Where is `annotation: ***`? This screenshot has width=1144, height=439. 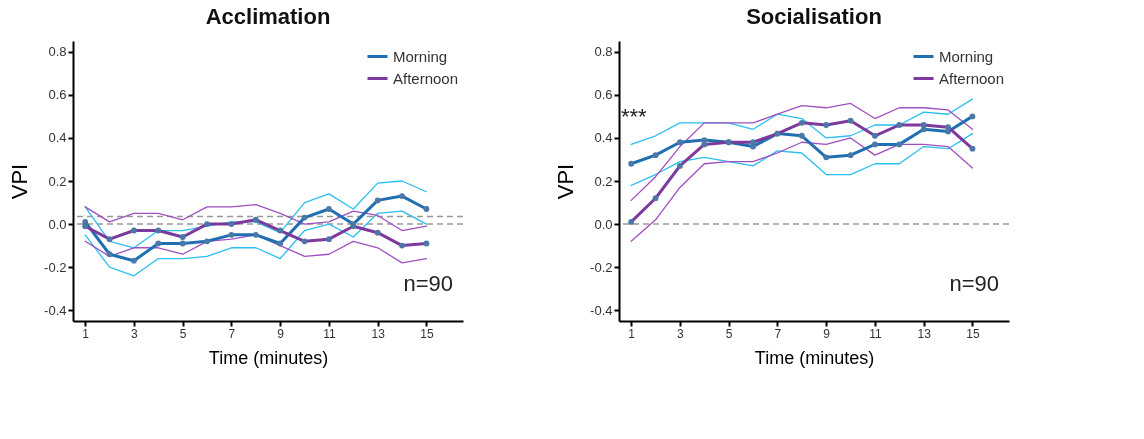
annotation: *** is located at coordinates (634, 116).